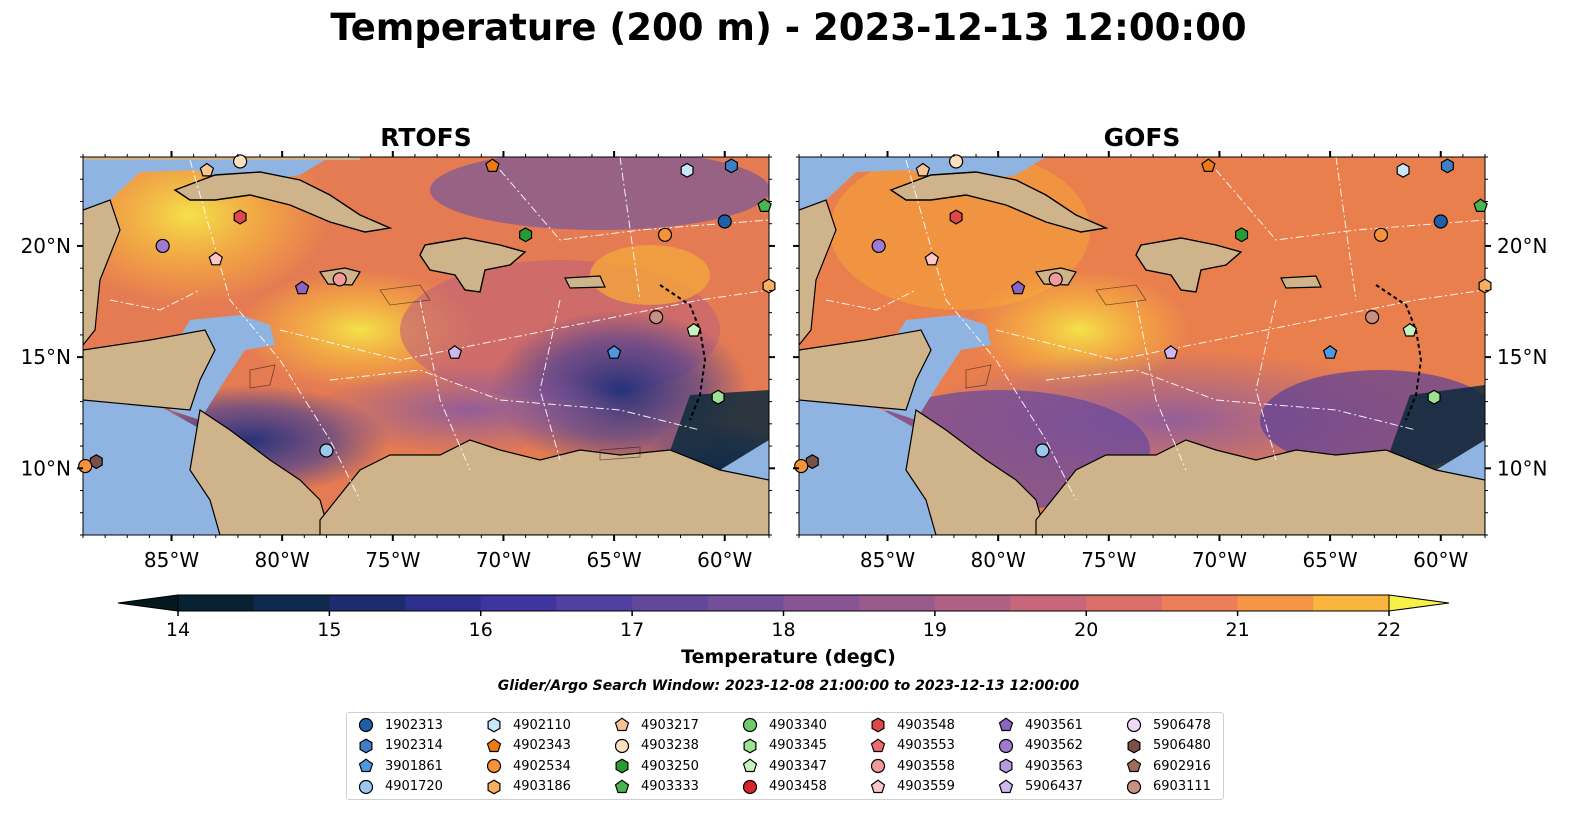 The height and width of the screenshot is (827, 1577). Describe the element at coordinates (1040, 746) in the screenshot. I see `legend-item-4903562: 4903562` at that location.